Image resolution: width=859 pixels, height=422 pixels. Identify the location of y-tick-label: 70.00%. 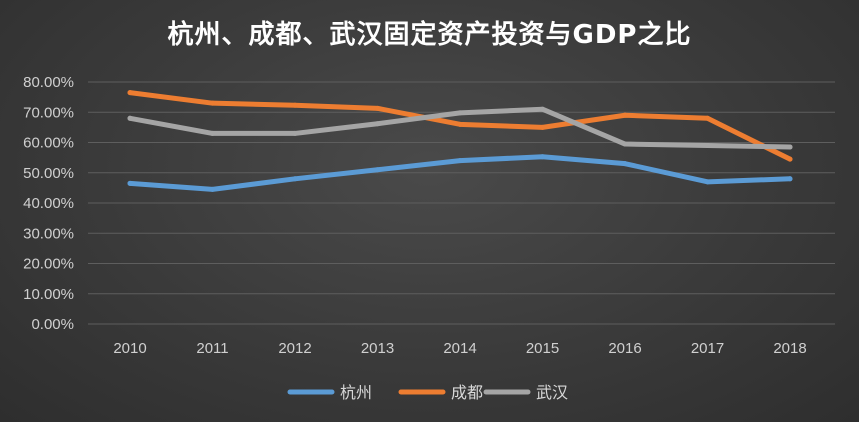
(48, 112).